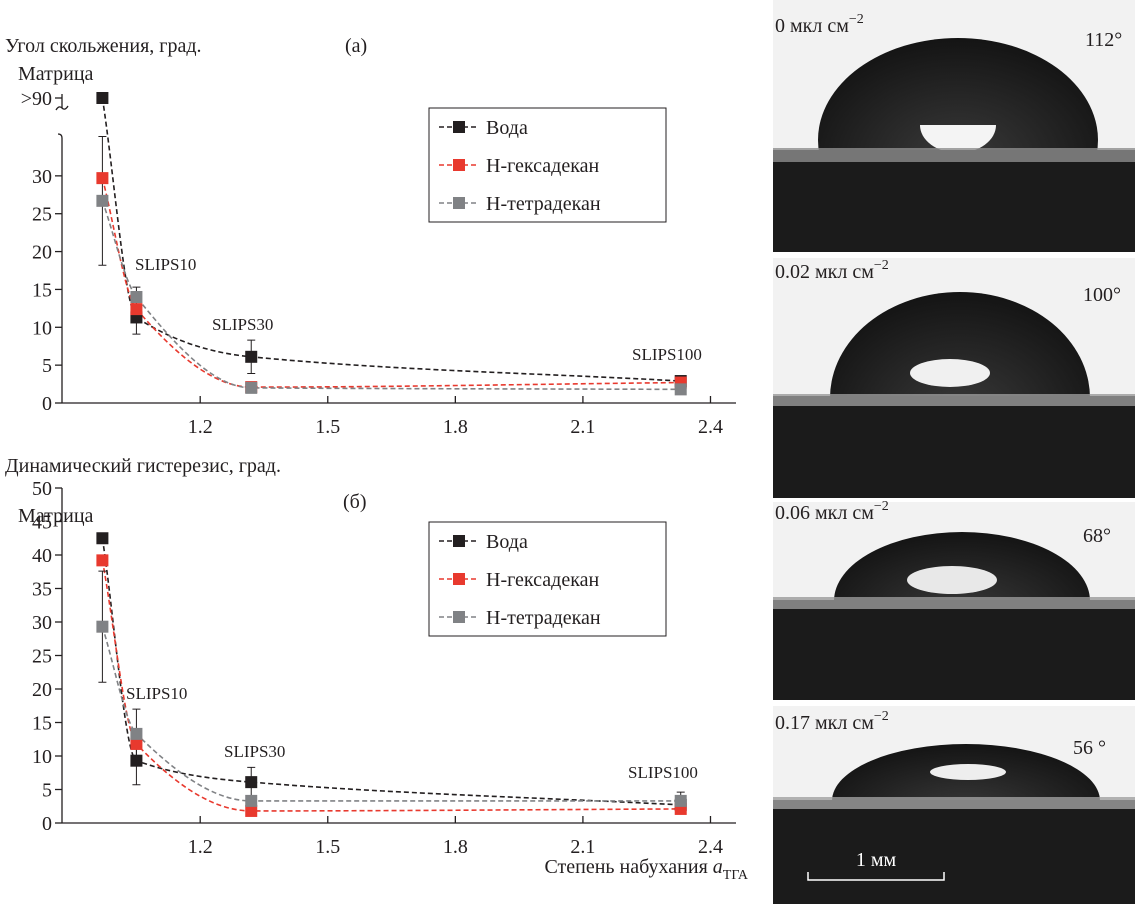 The image size is (1135, 904). What do you see at coordinates (736, 875) in the screenshot?
I see `x-axis-subscript: ТГА` at bounding box center [736, 875].